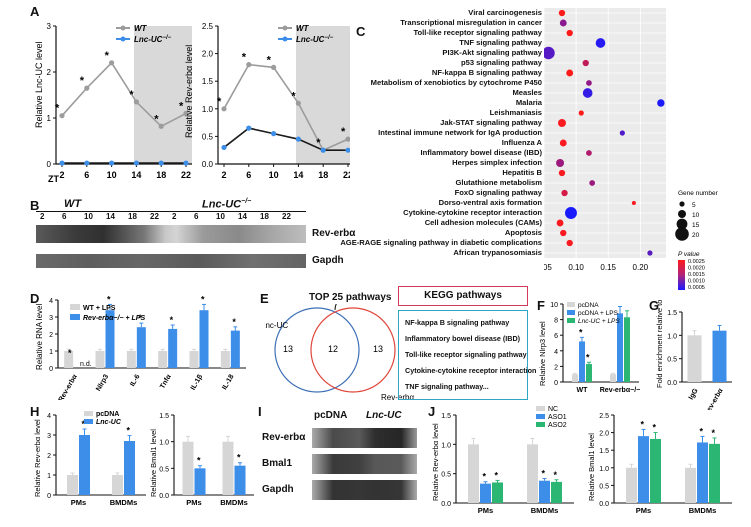 This screenshot has height=527, width=751. Describe the element at coordinates (49, 26) in the screenshot. I see `y-tick-label: 3` at that location.